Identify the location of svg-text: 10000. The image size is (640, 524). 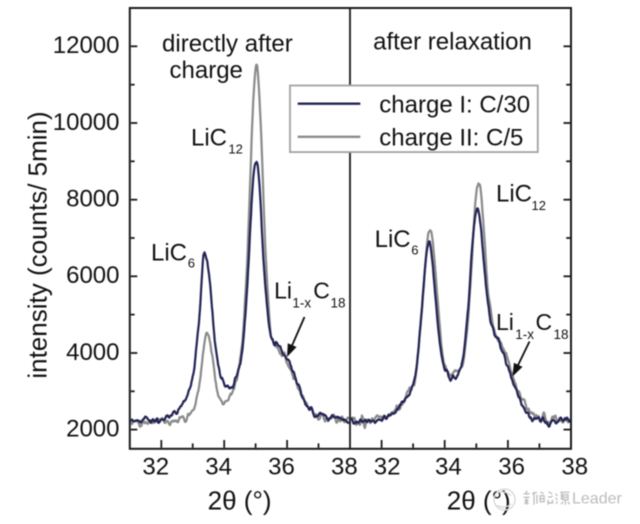
(86, 122).